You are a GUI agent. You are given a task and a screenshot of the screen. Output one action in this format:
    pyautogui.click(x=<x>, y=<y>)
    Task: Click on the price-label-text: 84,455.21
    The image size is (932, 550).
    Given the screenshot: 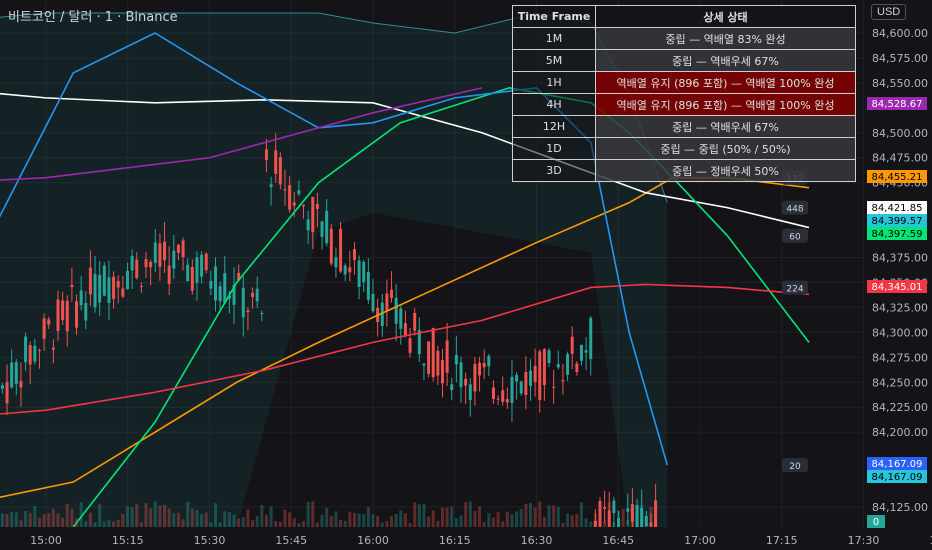 What is the action you would take?
    pyautogui.click(x=897, y=177)
    